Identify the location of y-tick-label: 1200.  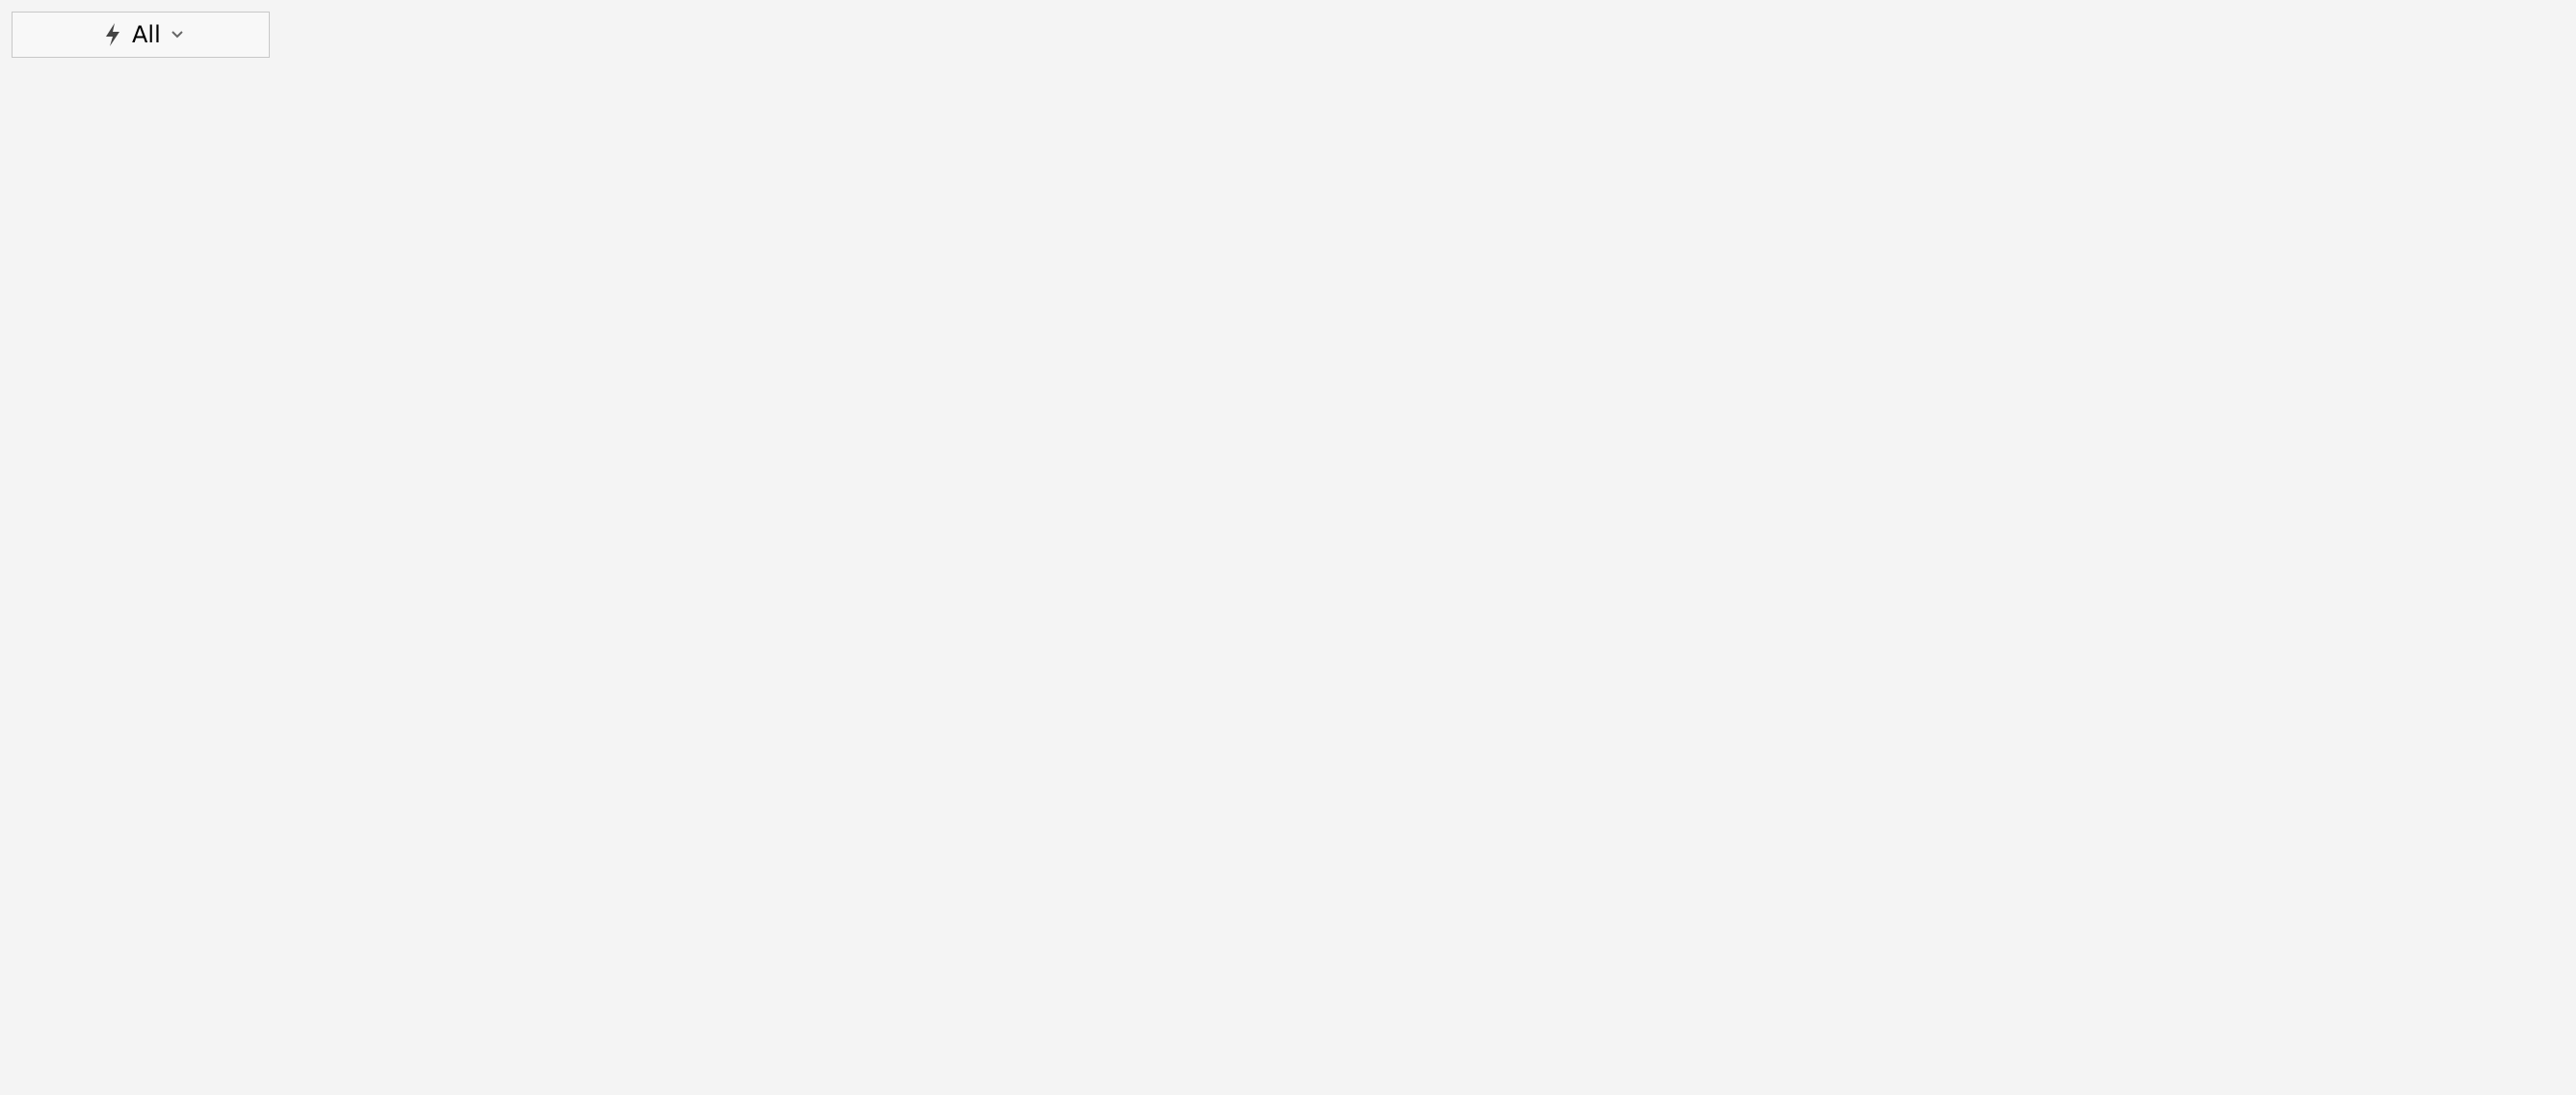
(74, 186).